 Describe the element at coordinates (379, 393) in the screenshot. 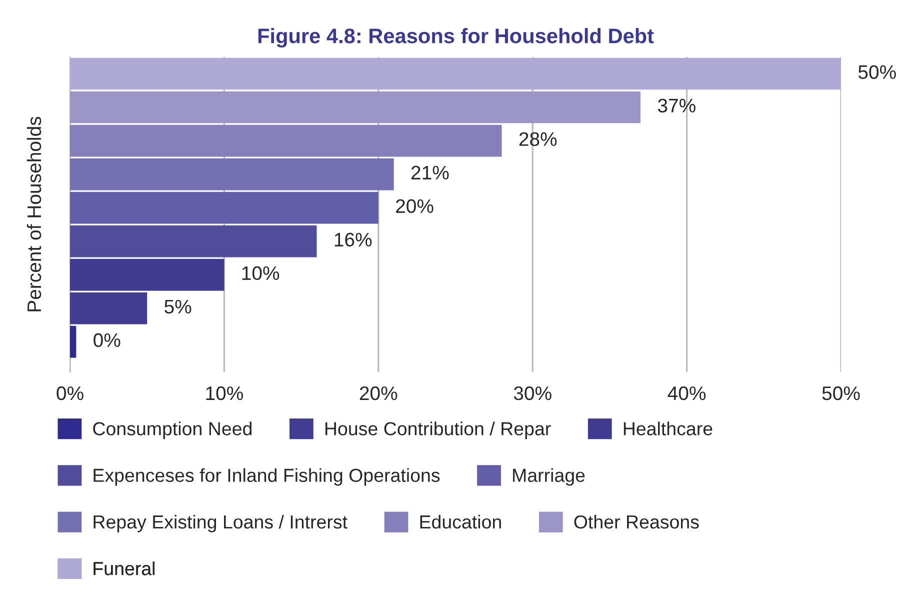

I see `x-tick-label: 20%` at that location.